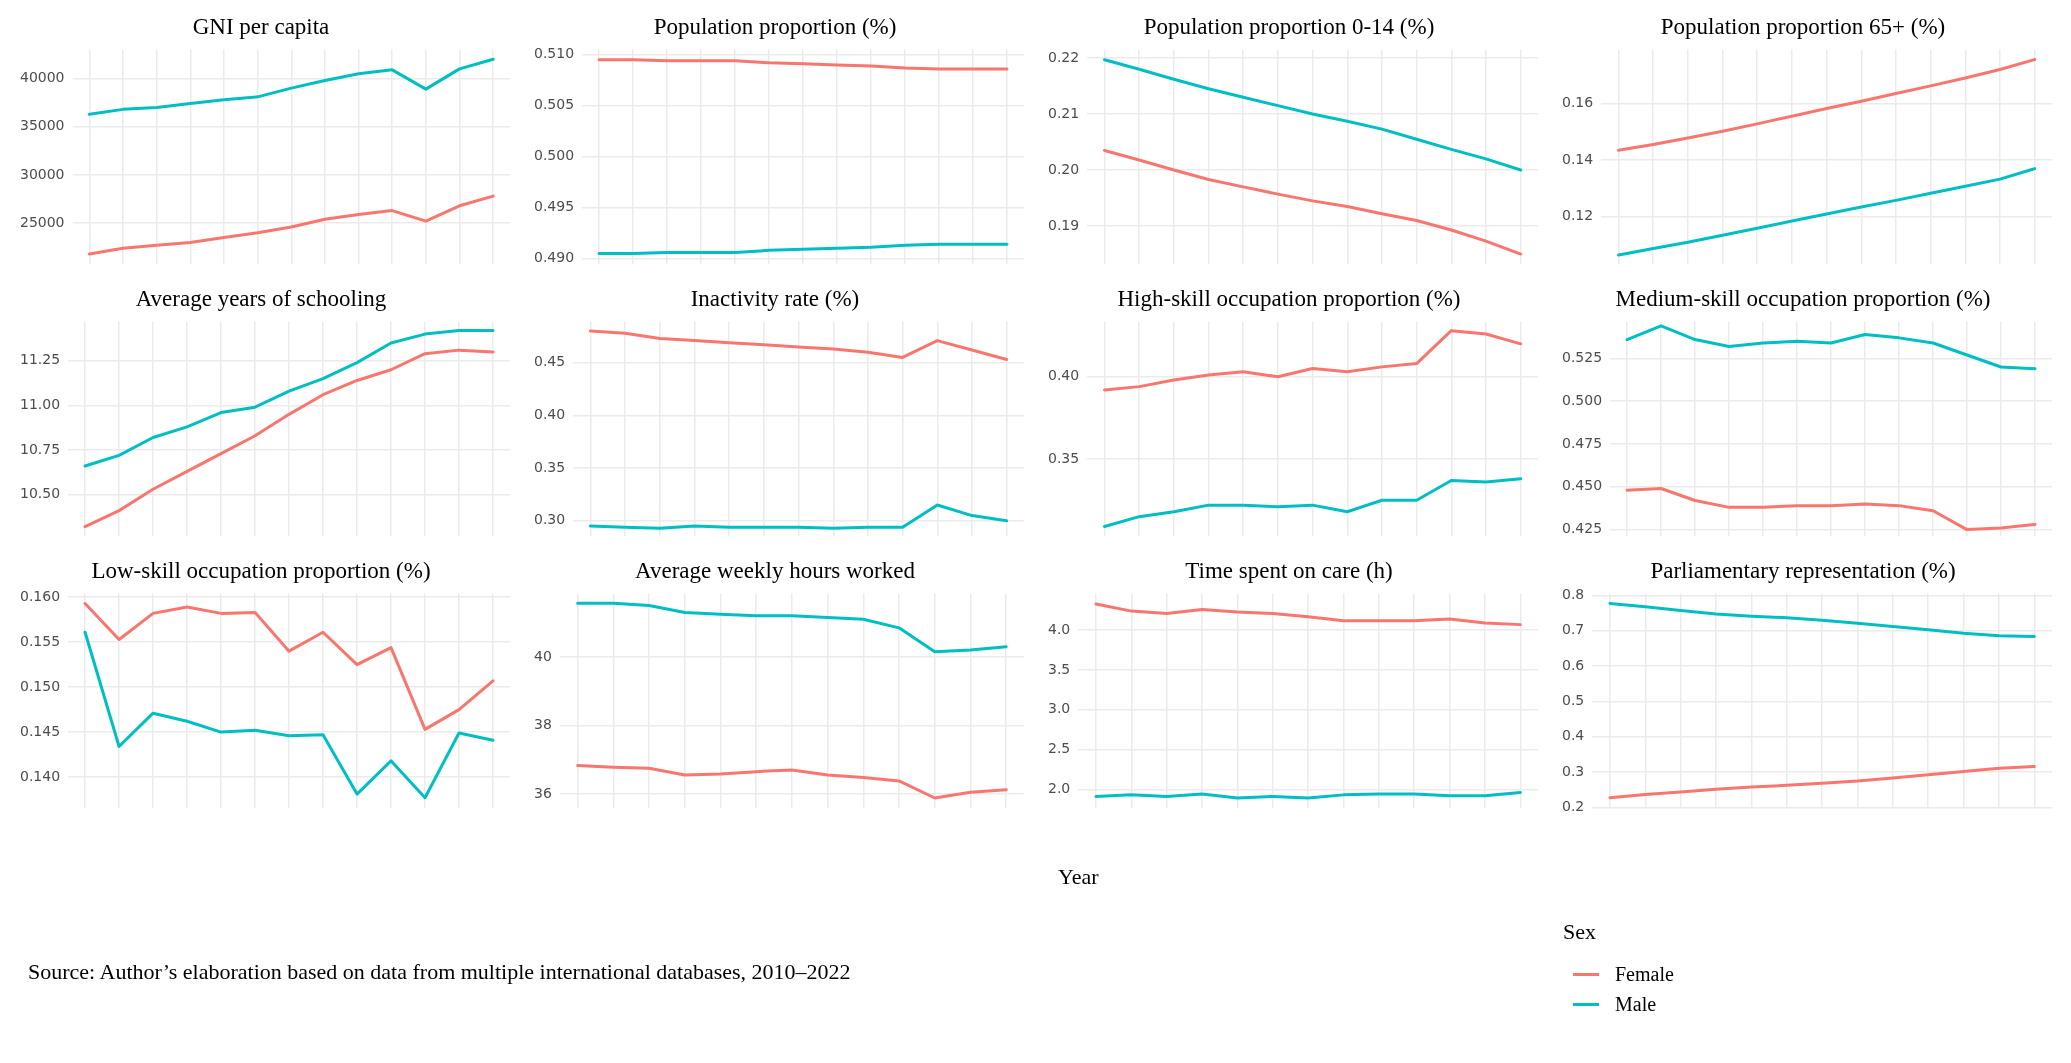 Image resolution: width=2071 pixels, height=1063 pixels. What do you see at coordinates (1289, 26) in the screenshot?
I see `chart-title: Population proportion 0-14 (%)` at bounding box center [1289, 26].